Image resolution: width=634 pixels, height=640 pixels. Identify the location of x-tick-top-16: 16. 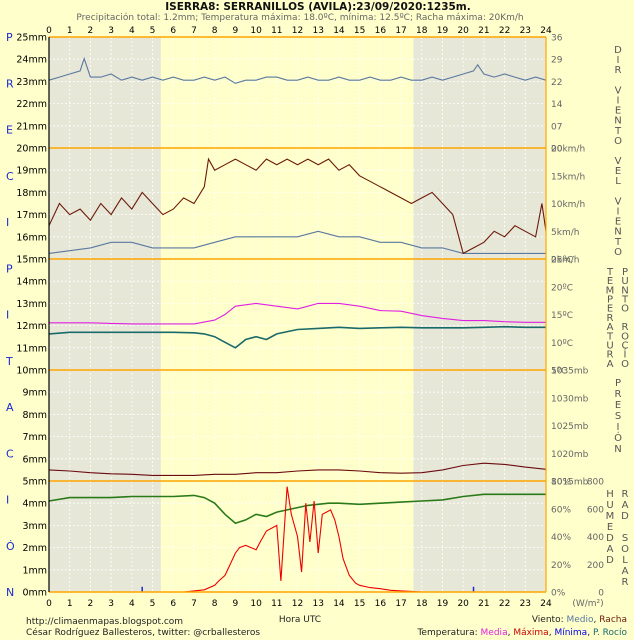
(381, 31).